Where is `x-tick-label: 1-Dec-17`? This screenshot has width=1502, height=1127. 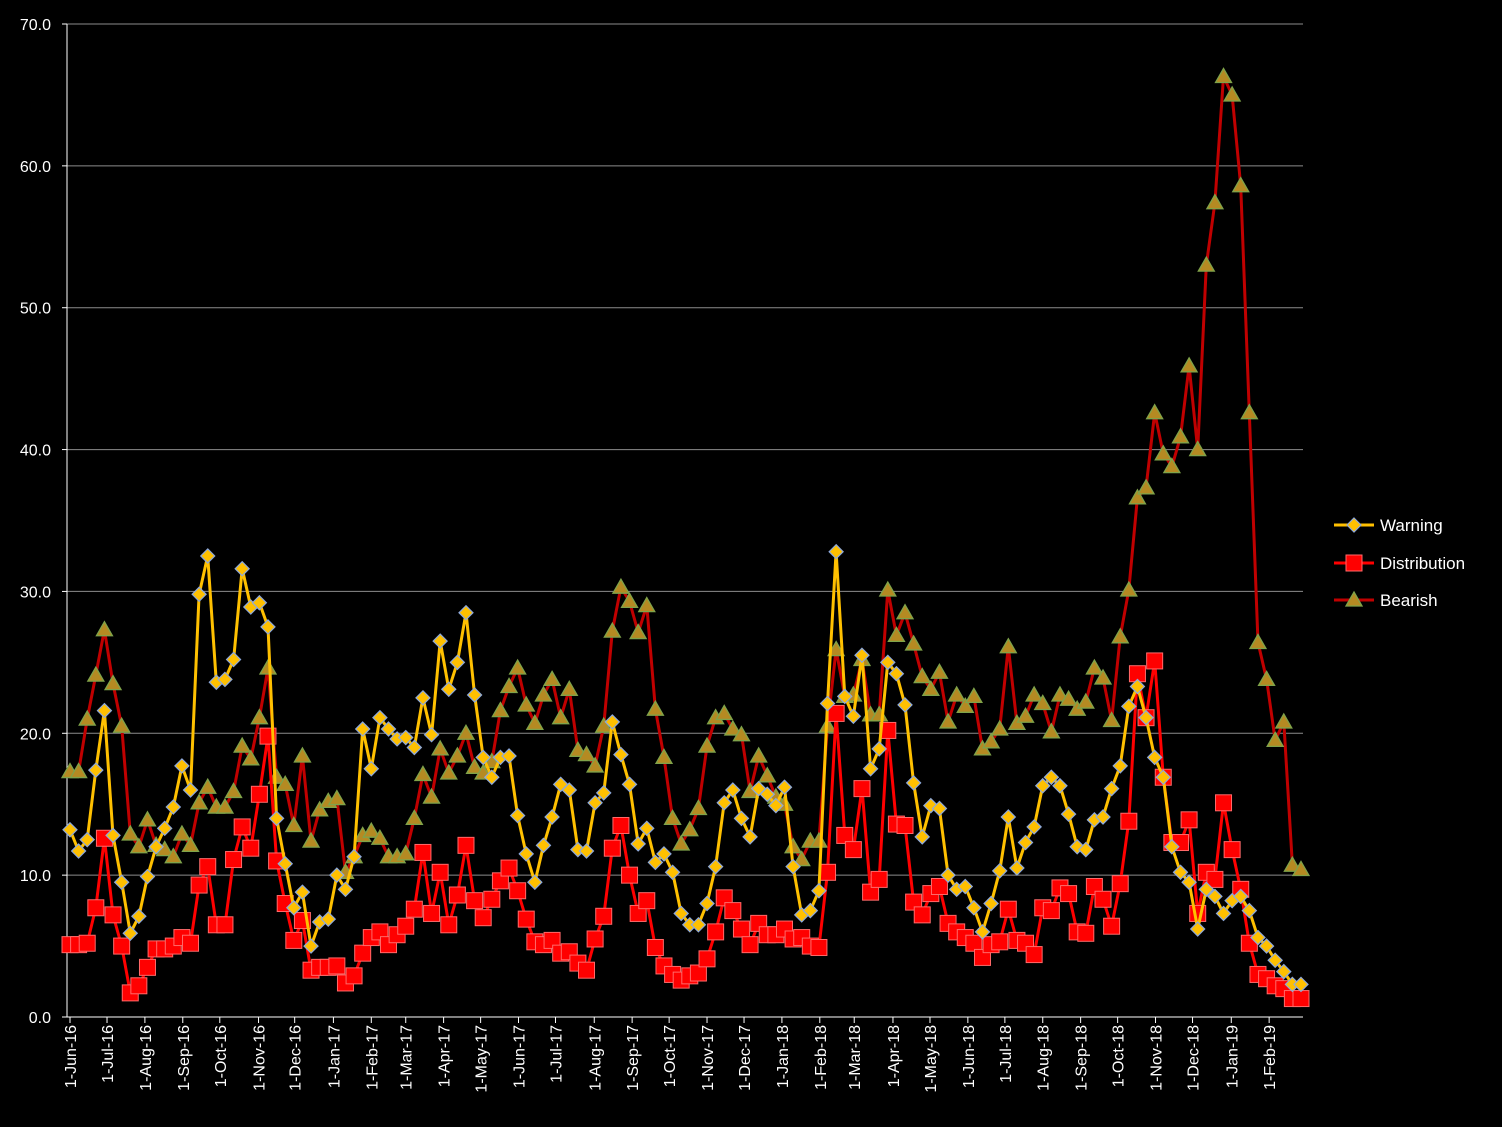
x-tick-label: 1-Dec-17 is located at coordinates (745, 1058).